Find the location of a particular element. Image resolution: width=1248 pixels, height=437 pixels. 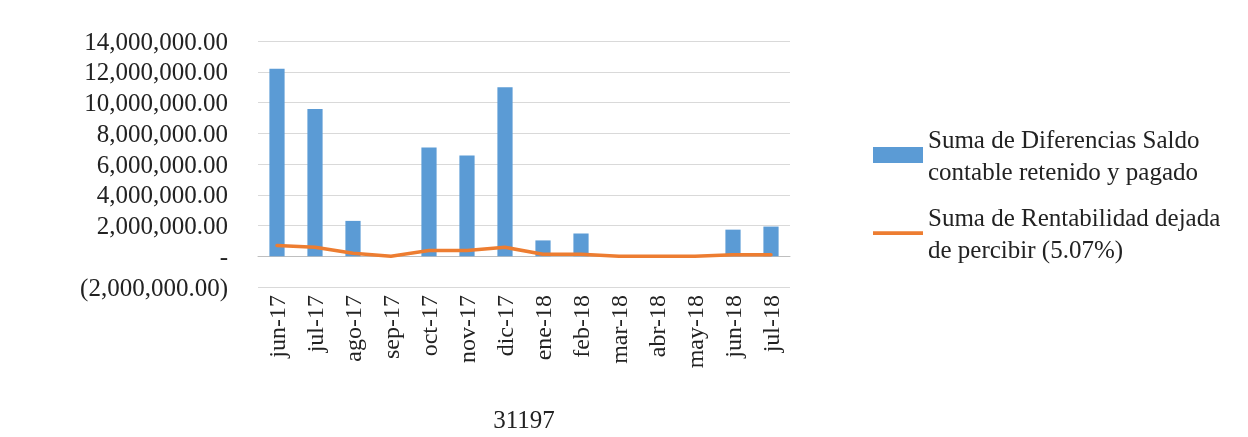

x-tick-label: nov-17 is located at coordinates (467, 329).